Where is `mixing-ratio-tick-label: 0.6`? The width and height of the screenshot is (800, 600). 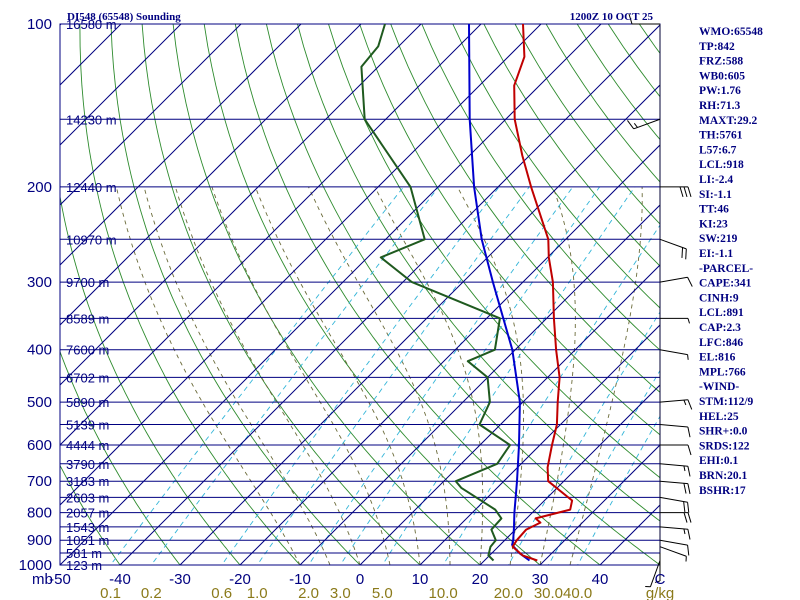
mixing-ratio-tick-label: 0.6 is located at coordinates (221, 592).